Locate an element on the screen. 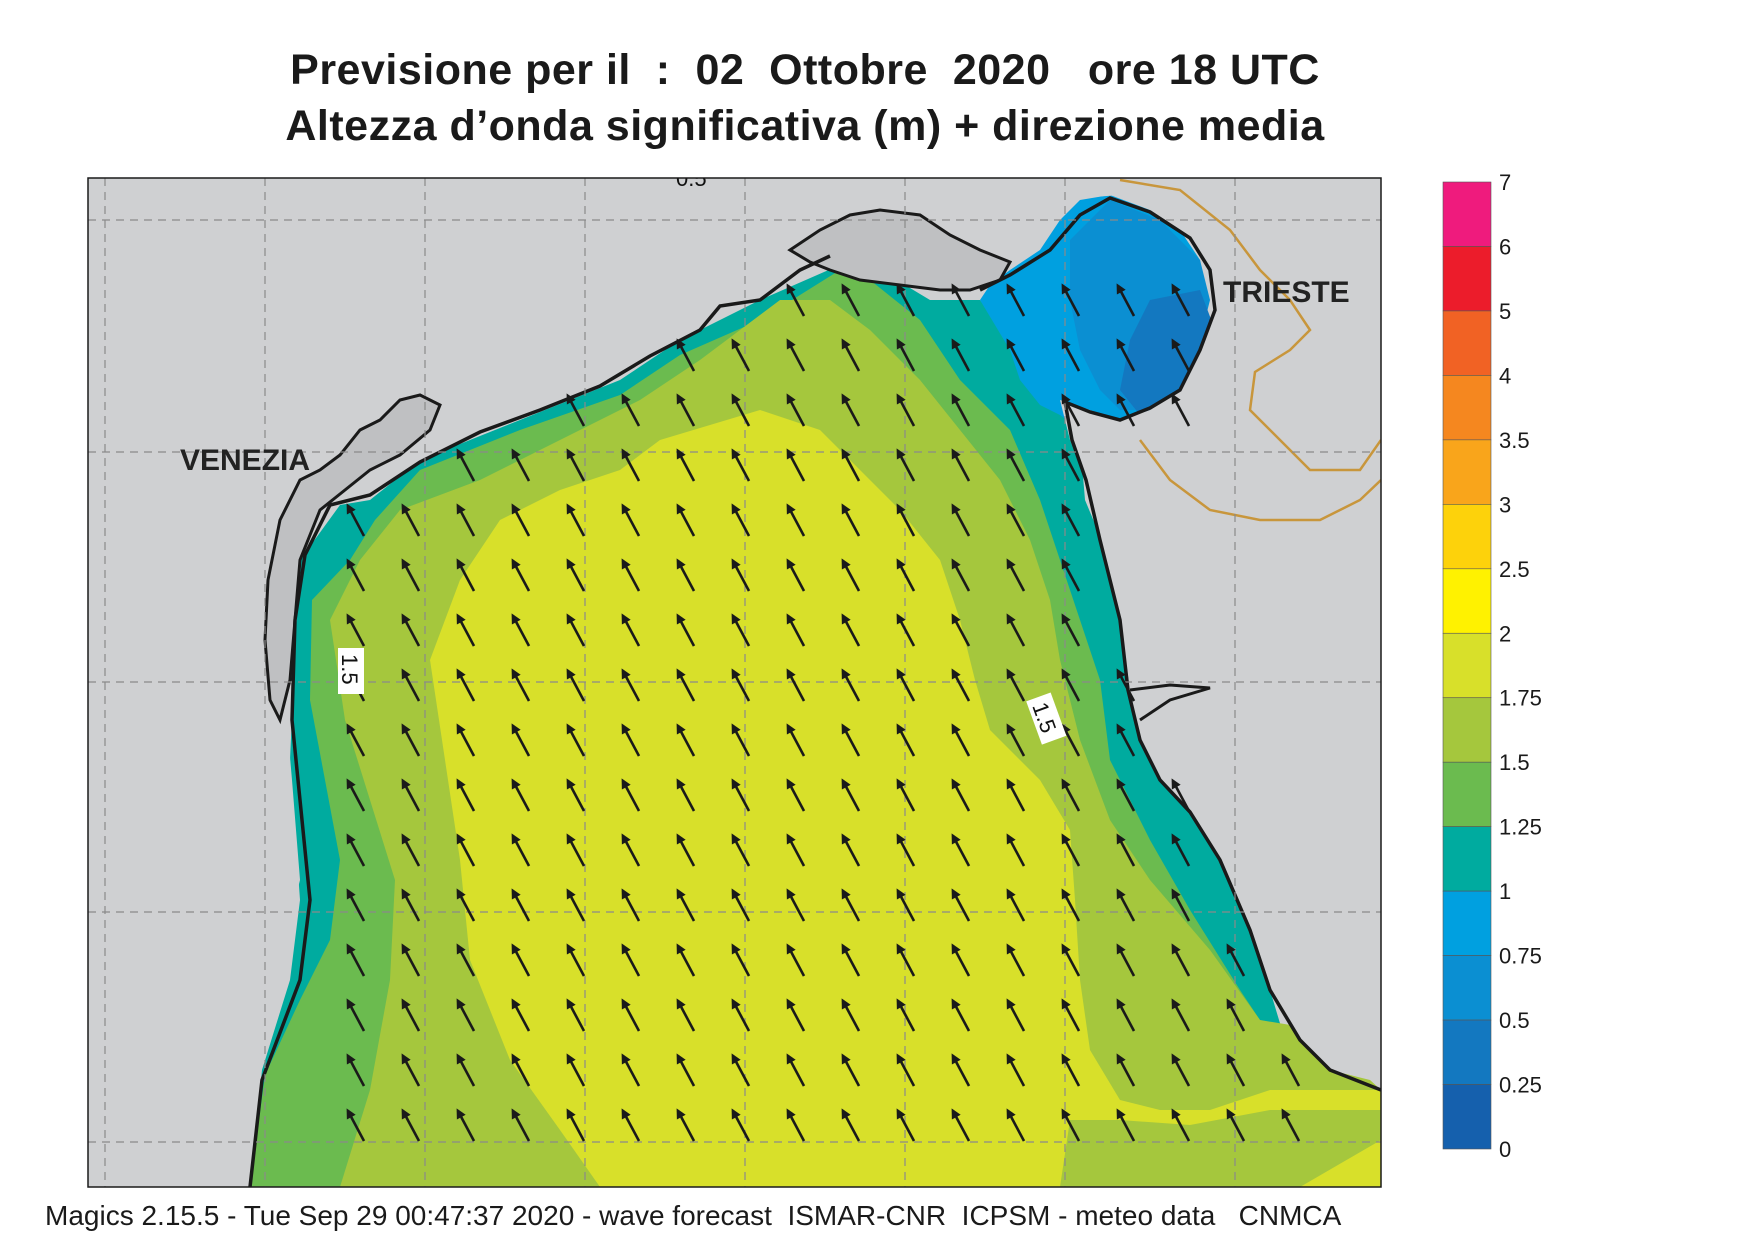  legend-tick-label: 1.25 is located at coordinates (1520, 827).